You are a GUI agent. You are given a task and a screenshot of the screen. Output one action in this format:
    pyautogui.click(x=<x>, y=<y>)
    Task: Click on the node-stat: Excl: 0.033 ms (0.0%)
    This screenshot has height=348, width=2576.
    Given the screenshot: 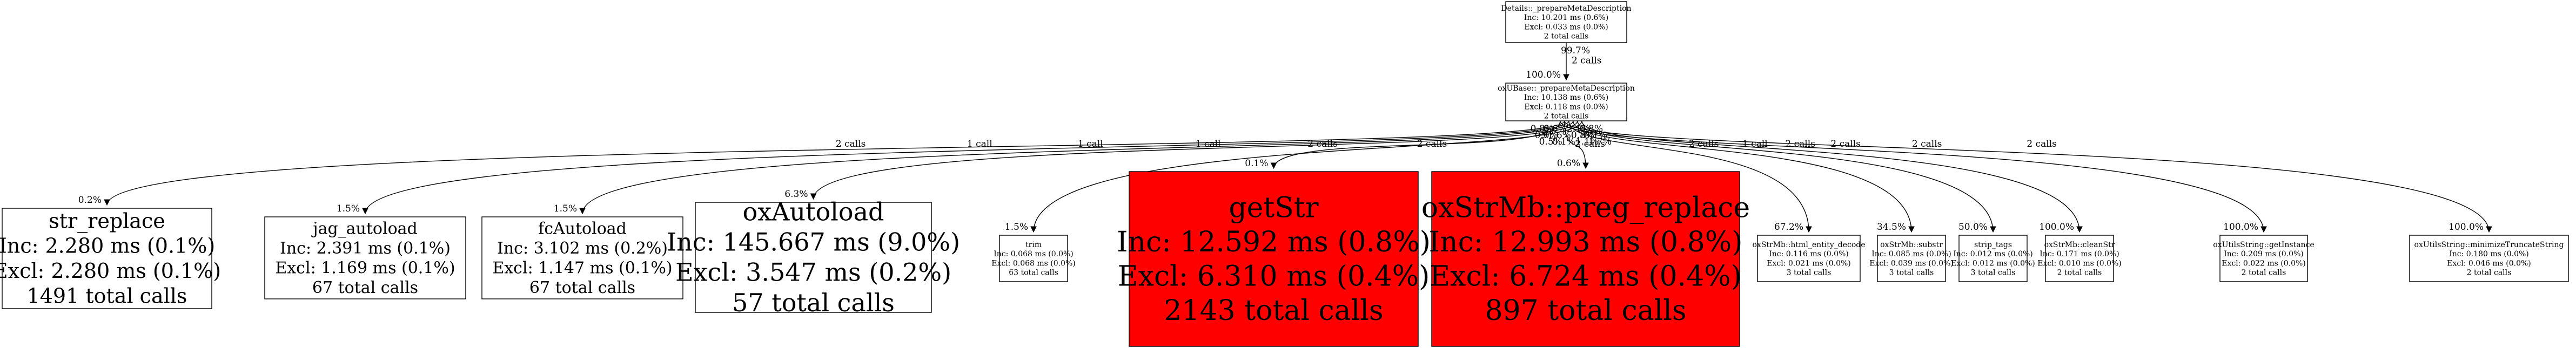 What is the action you would take?
    pyautogui.click(x=1566, y=27)
    